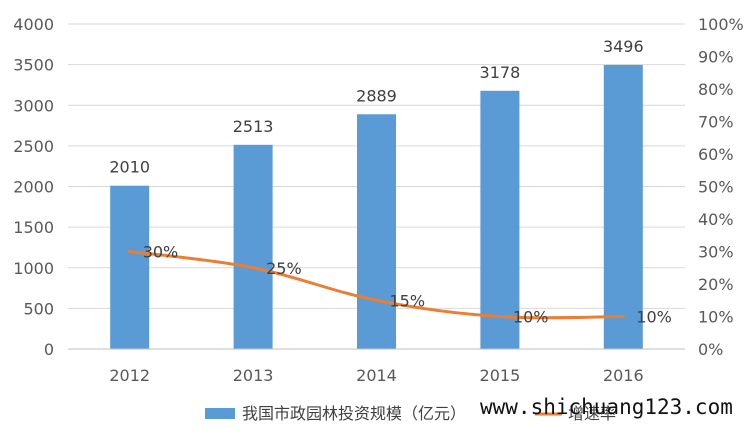  I want to click on y-right-tick-label: 90%, so click(716, 57).